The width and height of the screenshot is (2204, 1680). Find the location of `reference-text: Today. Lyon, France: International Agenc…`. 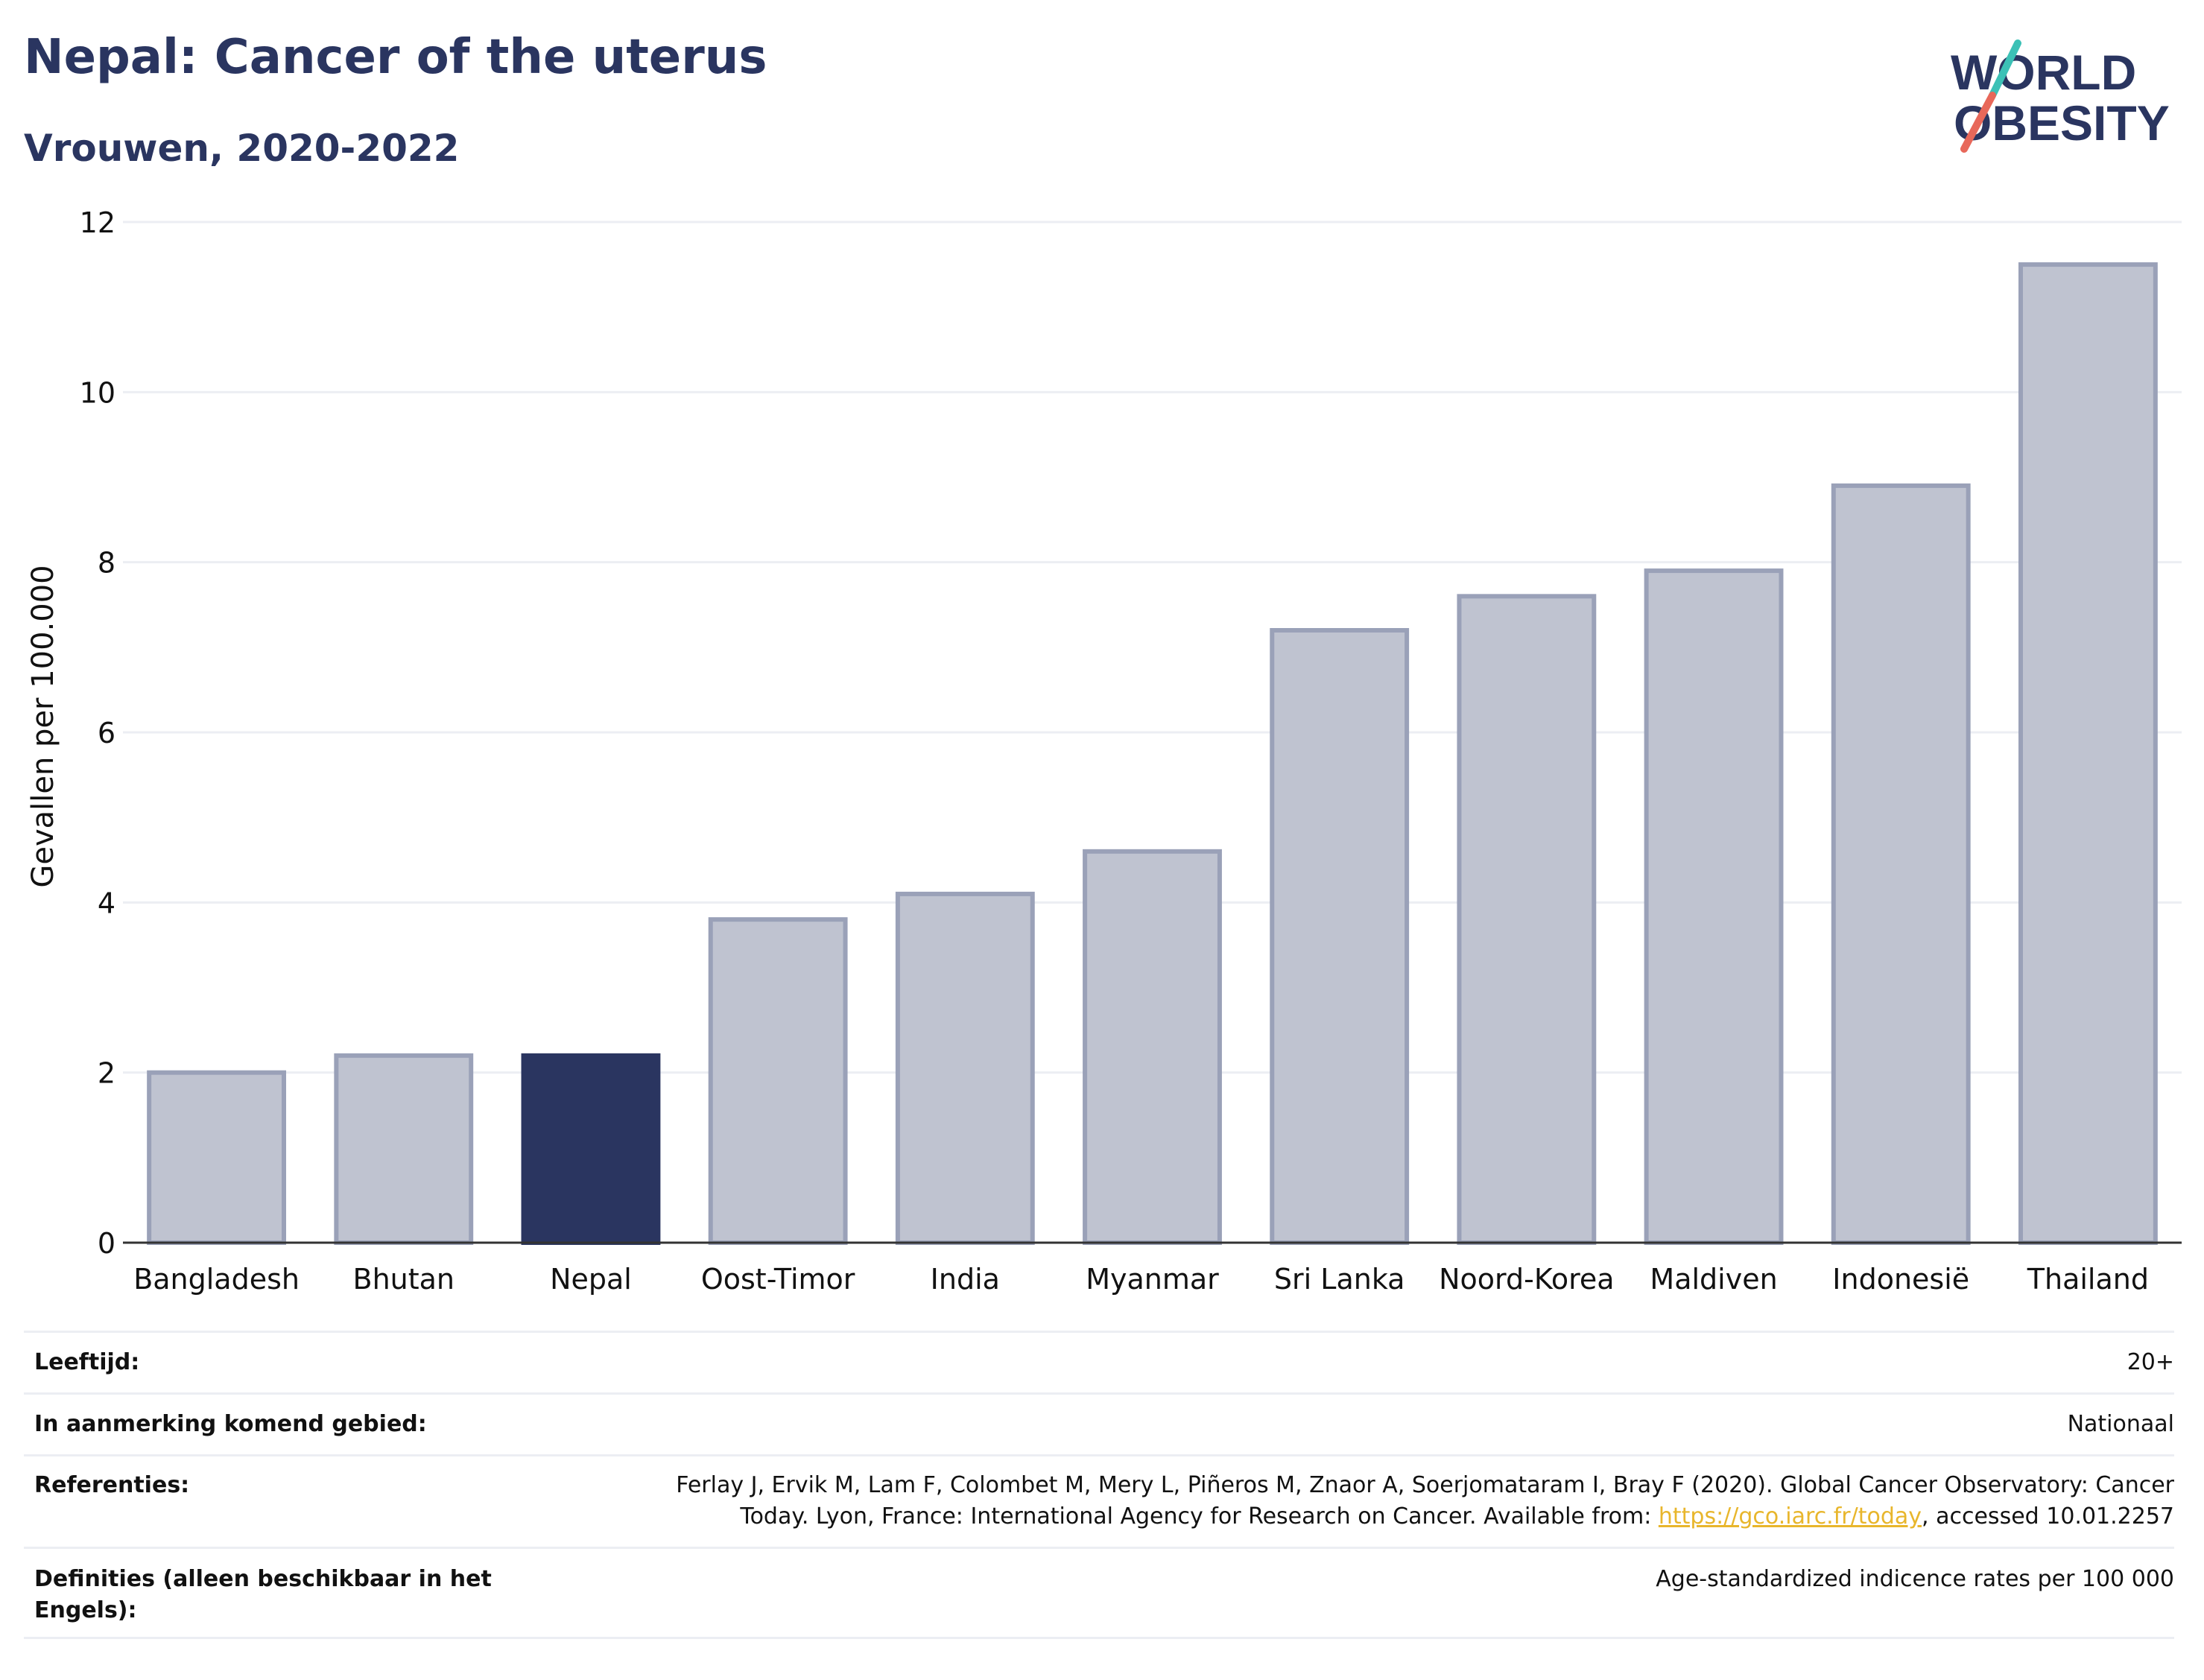

reference-text: Today. Lyon, France: International Agenc… is located at coordinates (1199, 1516).